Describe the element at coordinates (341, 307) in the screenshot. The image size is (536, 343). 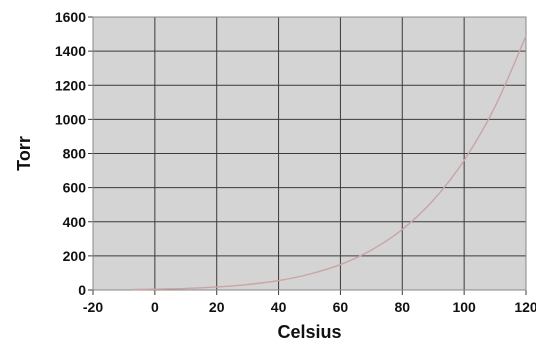
I see `x-tick-label: 60` at that location.